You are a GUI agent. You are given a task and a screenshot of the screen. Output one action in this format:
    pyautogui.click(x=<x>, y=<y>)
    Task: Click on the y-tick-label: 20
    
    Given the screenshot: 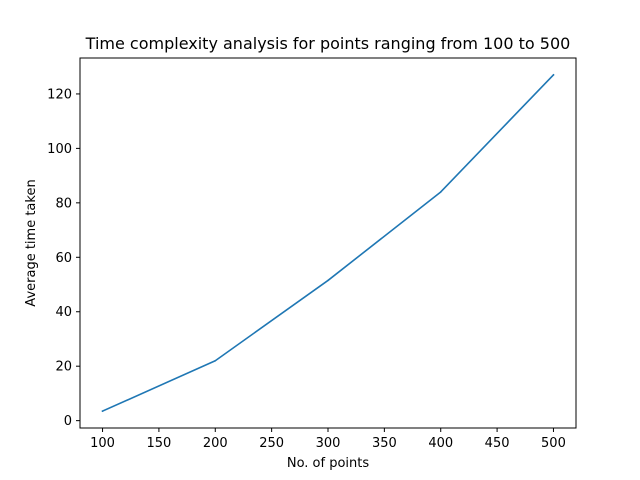 What is the action you would take?
    pyautogui.click(x=63, y=367)
    